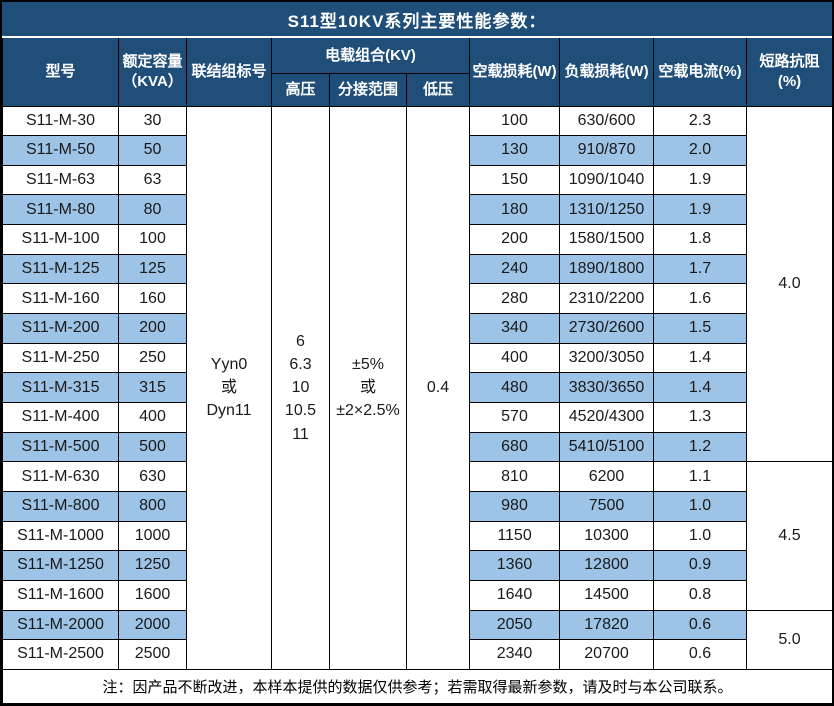 This screenshot has width=834, height=706. I want to click on table-row: S11-M-125 125 240 1890/1800 1.7, so click(417, 269).